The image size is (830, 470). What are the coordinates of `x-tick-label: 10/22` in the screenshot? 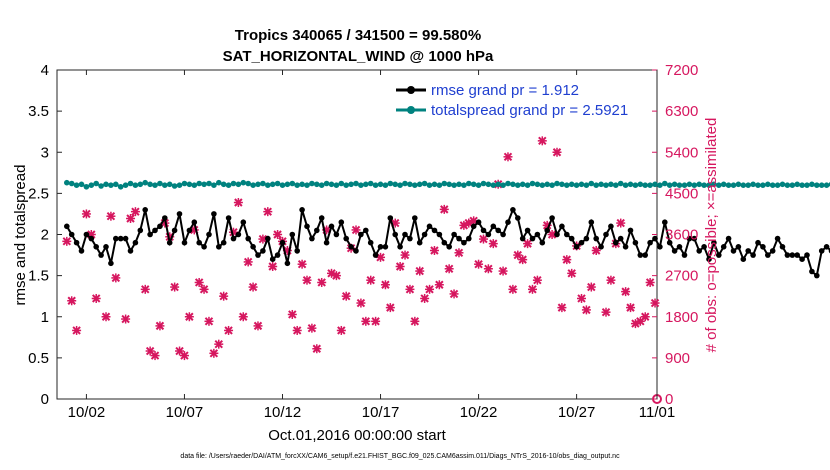 It's located at (479, 412).